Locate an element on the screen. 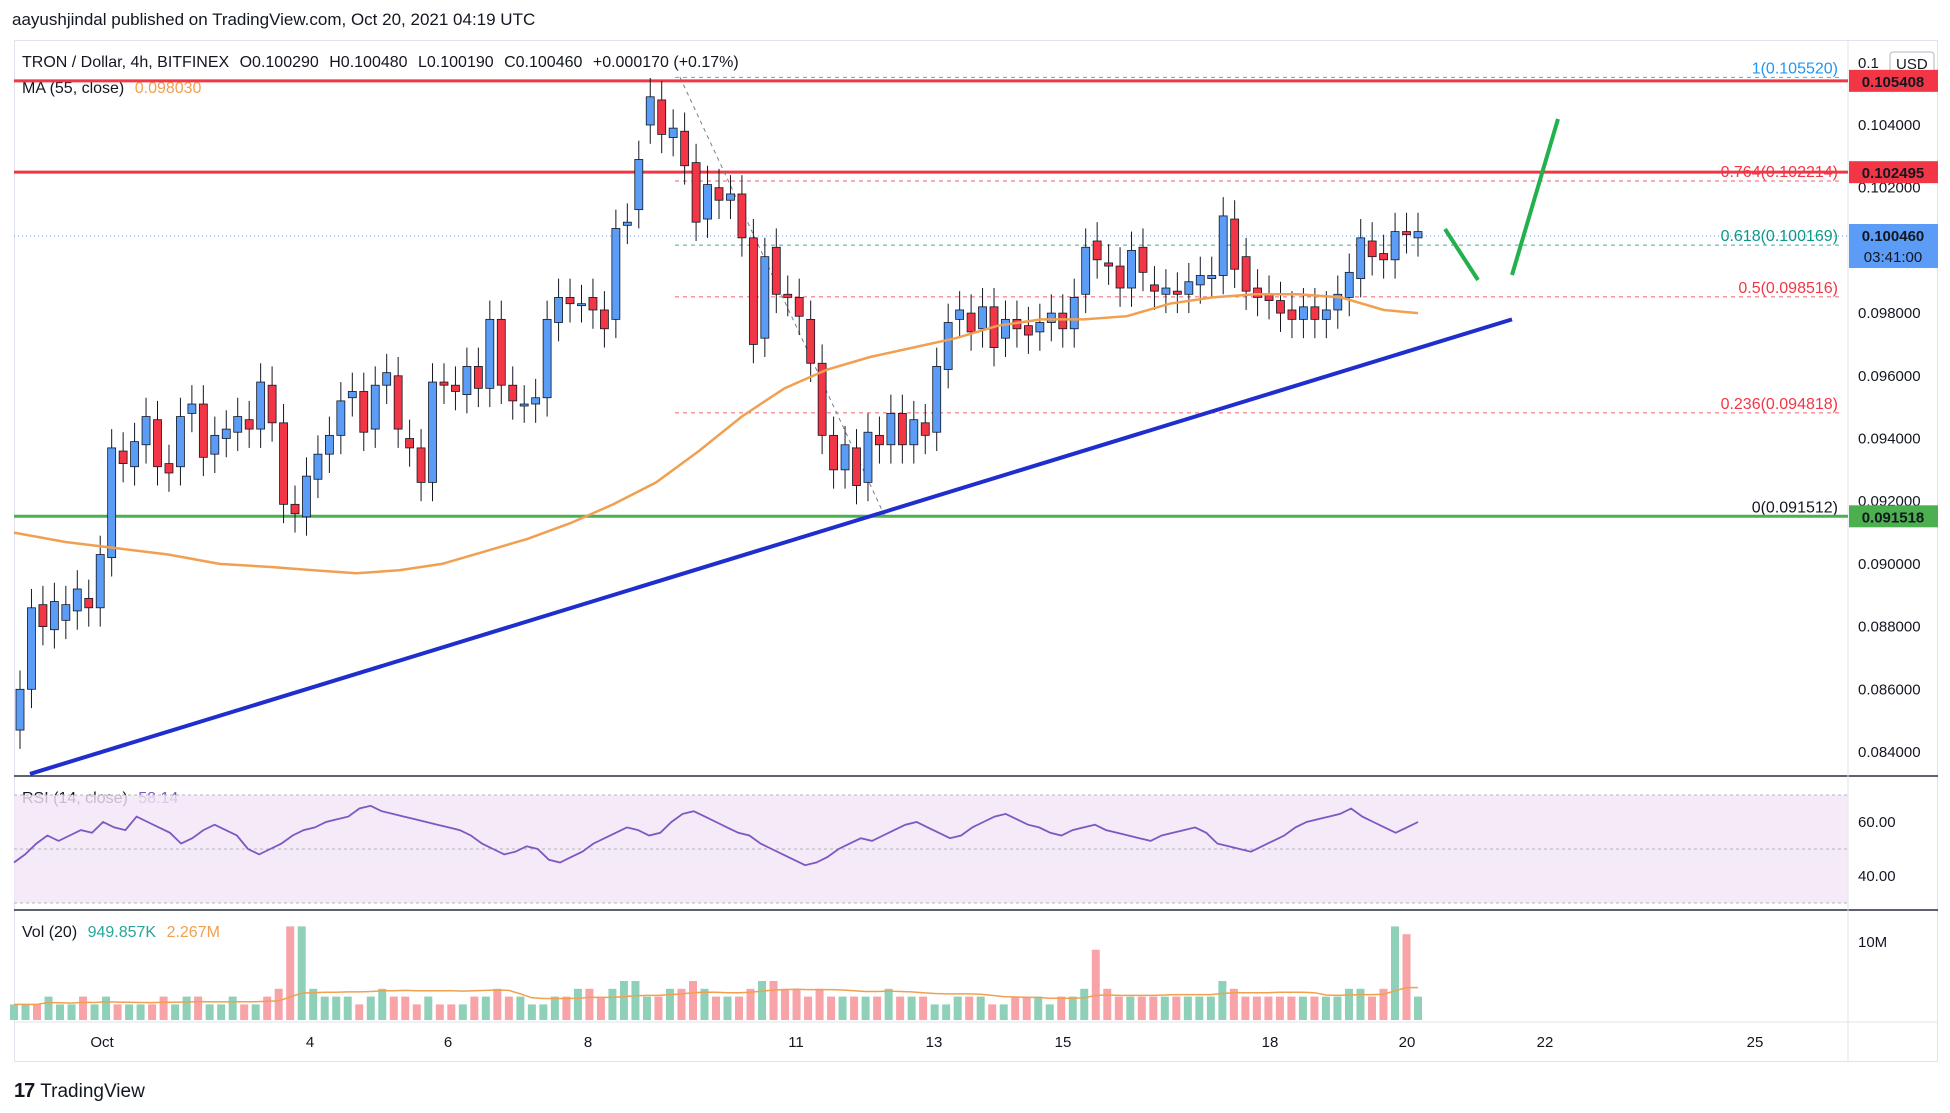 The image size is (1950, 1113). support-badge-bg is located at coordinates (1893, 516).